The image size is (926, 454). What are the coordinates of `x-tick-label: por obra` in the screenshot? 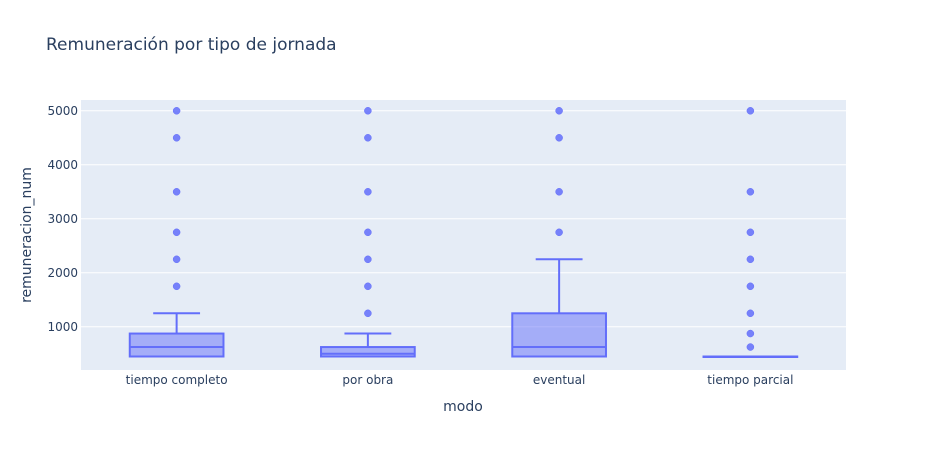 It's located at (367, 380).